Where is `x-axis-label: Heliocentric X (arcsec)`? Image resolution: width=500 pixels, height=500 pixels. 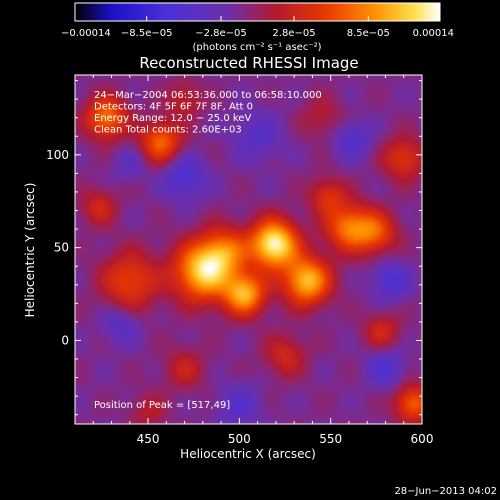
x-axis-label: Heliocentric X (arcsec) is located at coordinates (248, 454).